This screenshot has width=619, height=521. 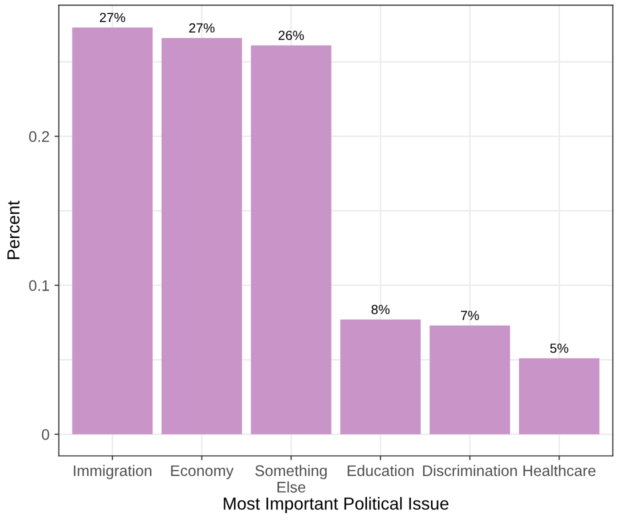 What do you see at coordinates (381, 470) in the screenshot?
I see `x-tick-label: Education` at bounding box center [381, 470].